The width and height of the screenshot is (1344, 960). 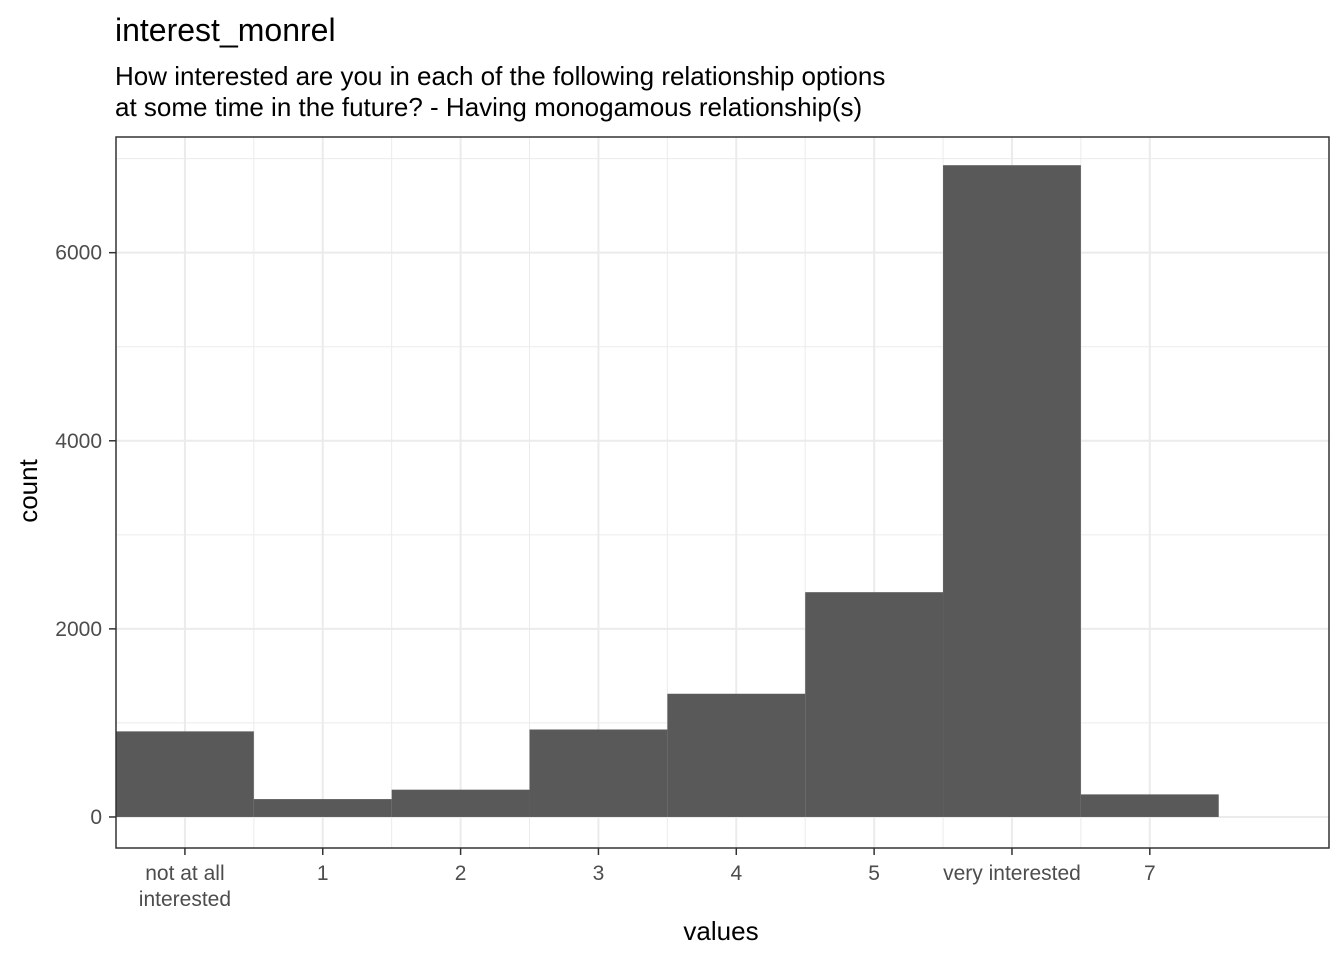 I want to click on x-tick-label: 5, so click(x=874, y=873).